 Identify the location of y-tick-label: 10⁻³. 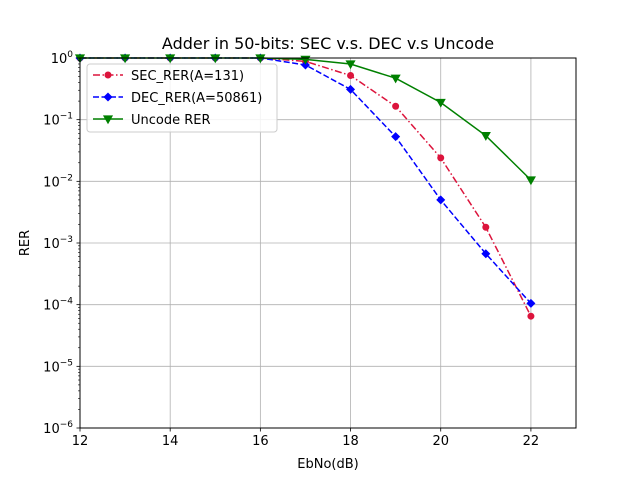
(58, 243).